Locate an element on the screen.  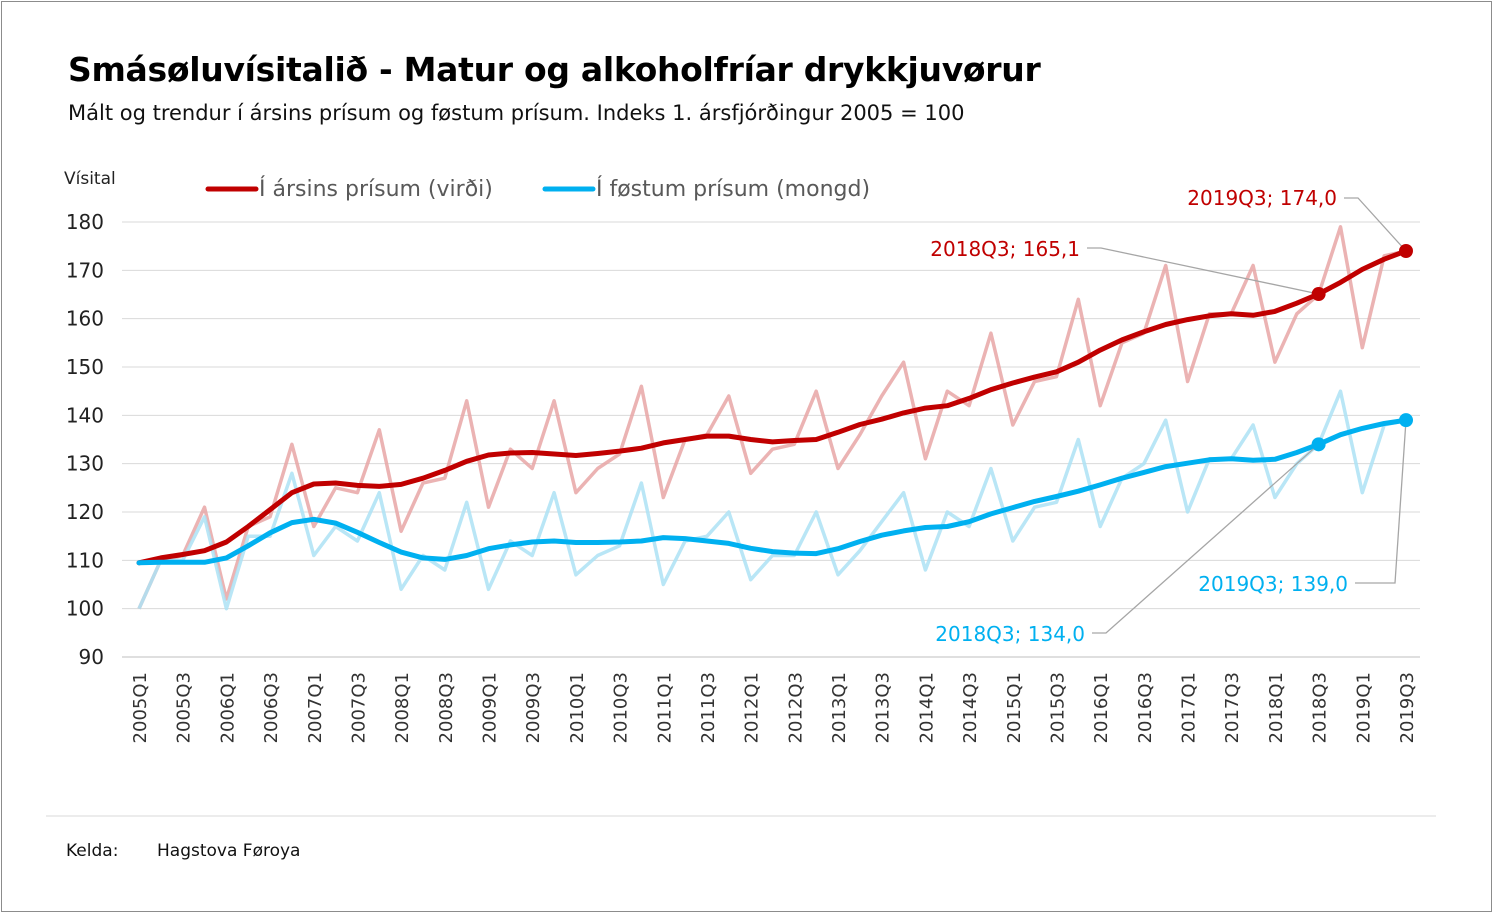
x-tick-label: 2011Q1 is located at coordinates (664, 707).